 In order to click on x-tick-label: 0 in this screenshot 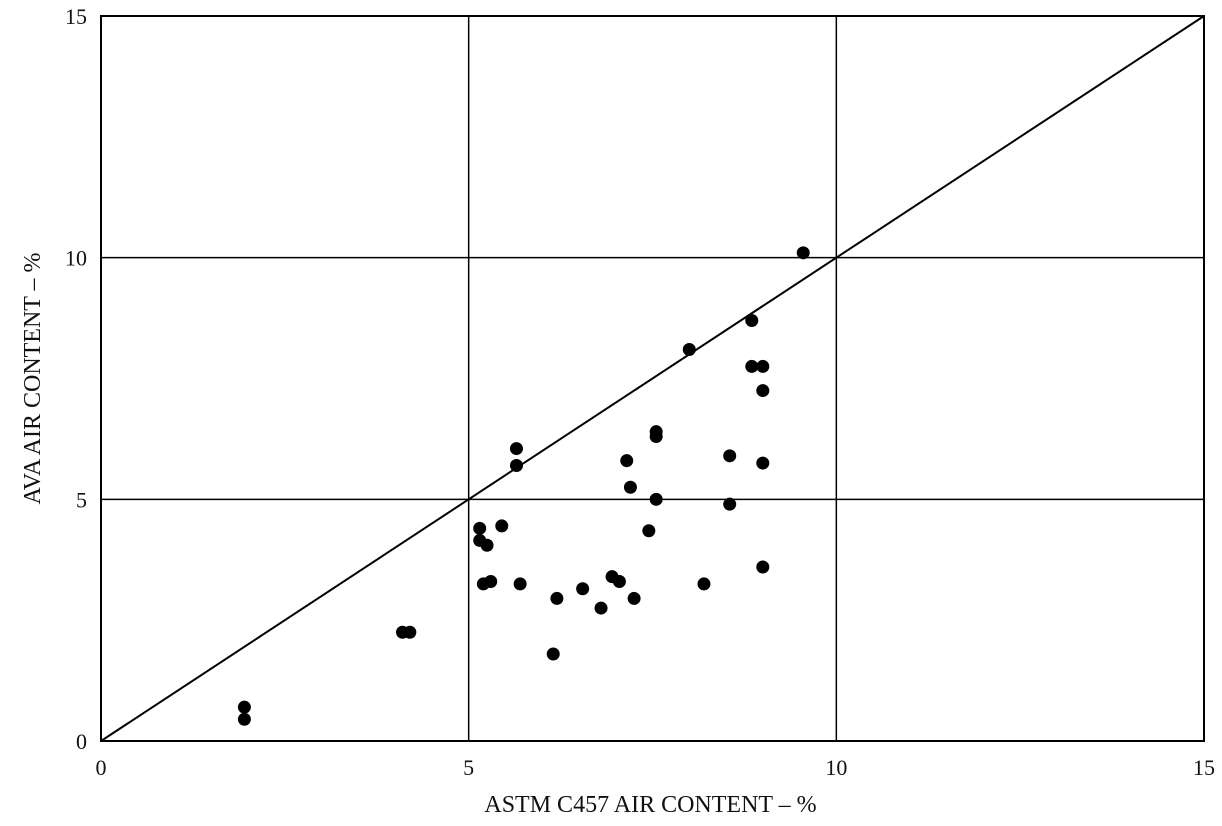, I will do `click(101, 767)`.